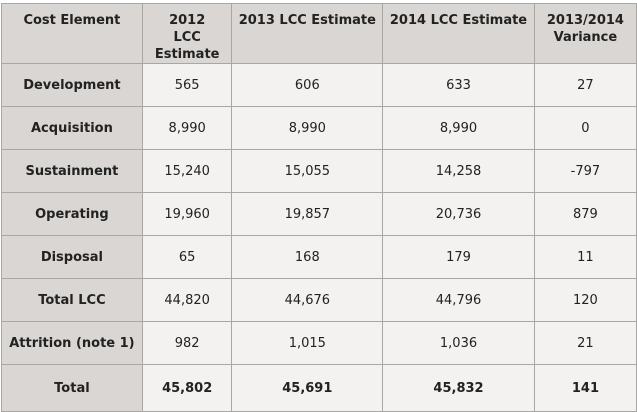 Image resolution: width=637 pixels, height=412 pixels. Describe the element at coordinates (187, 300) in the screenshot. I see `table-cell: 44,820` at that location.